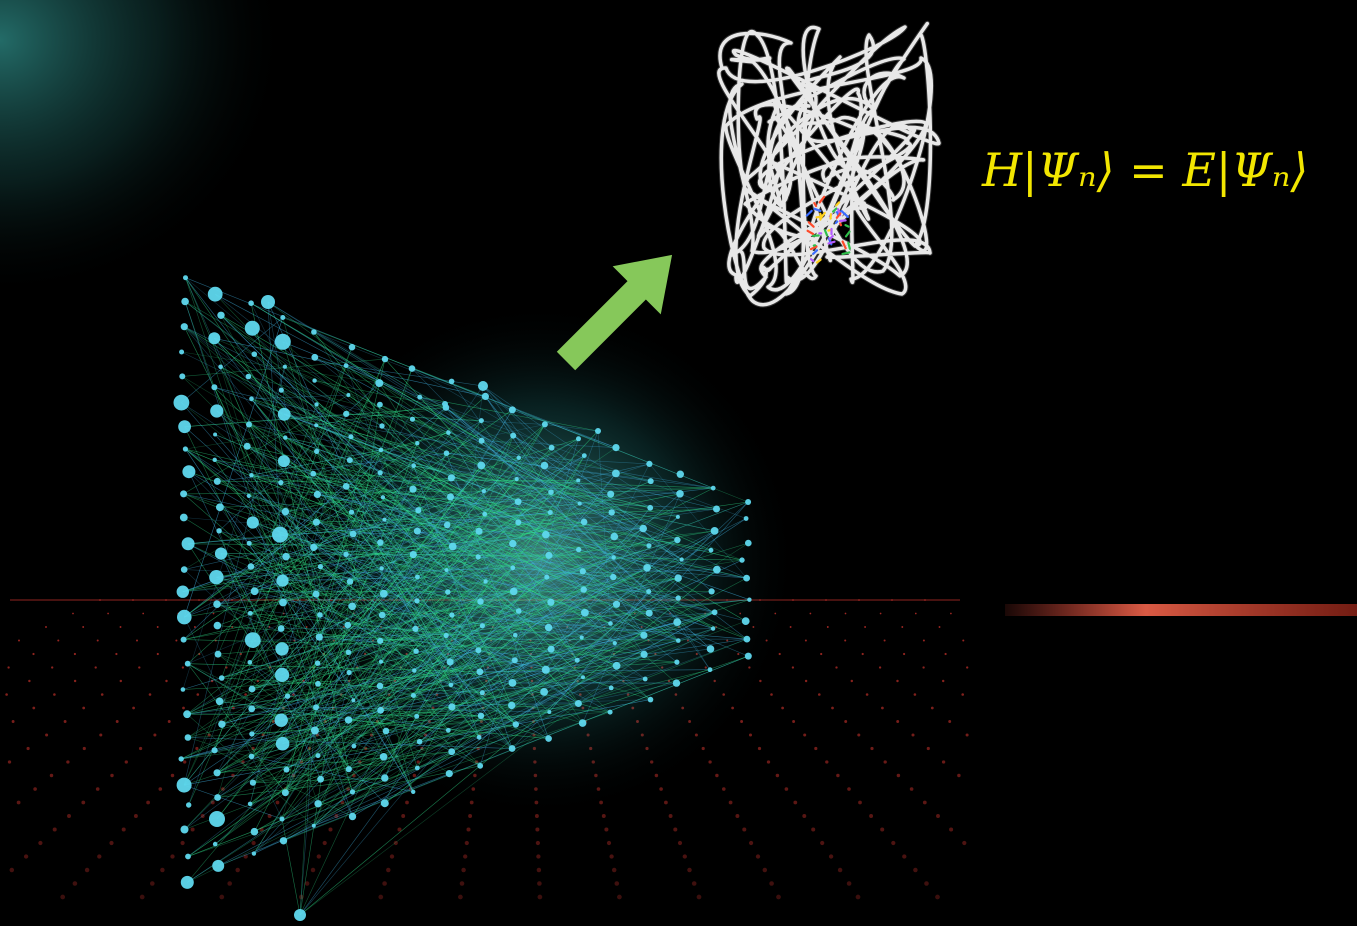 Image resolution: width=1357 pixels, height=926 pixels. I want to click on corner-glow, so click(200, 165).